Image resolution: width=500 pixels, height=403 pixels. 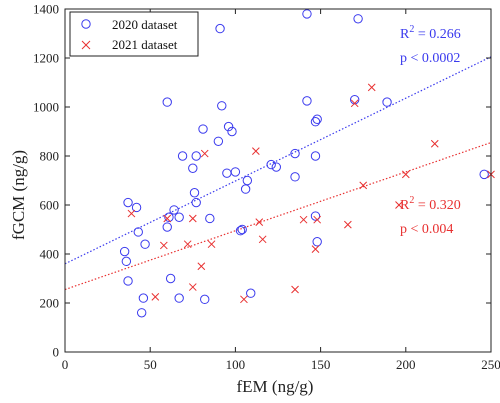 I want to click on annotation-2020: R2 = 0.266 p < 0.0002, so click(x=430, y=45).